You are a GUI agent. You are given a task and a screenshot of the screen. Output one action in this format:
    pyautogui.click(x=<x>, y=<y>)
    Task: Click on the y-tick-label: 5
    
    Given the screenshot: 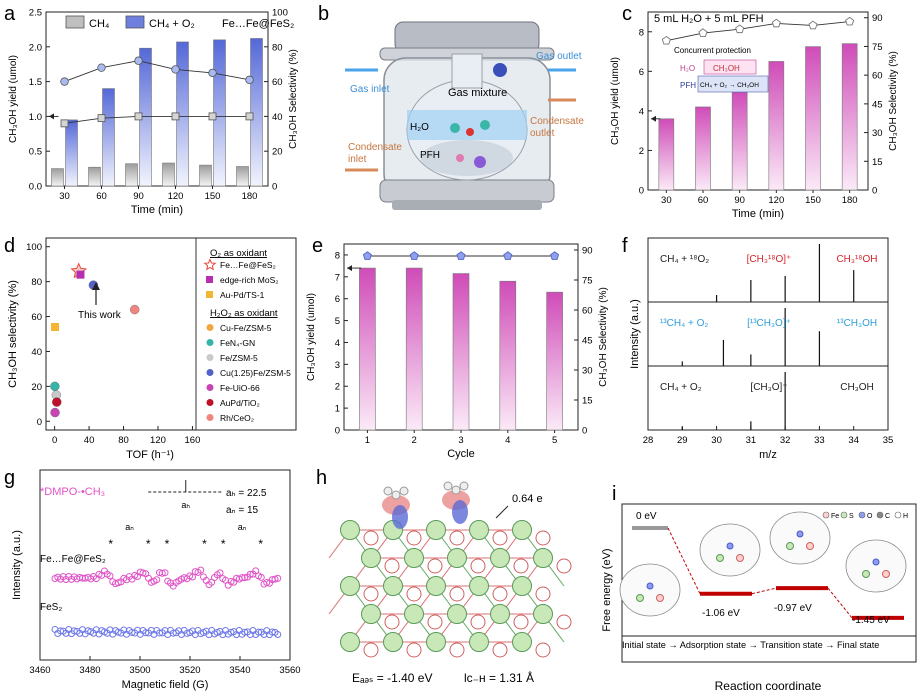 What is the action you would take?
    pyautogui.click(x=337, y=321)
    